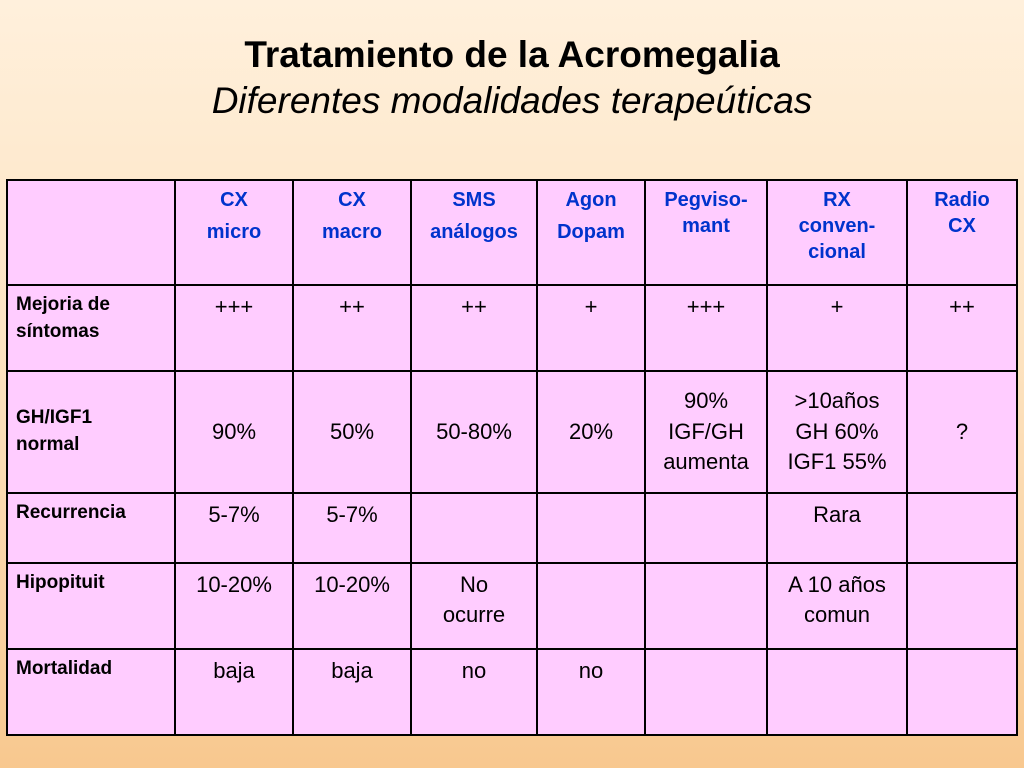 The width and height of the screenshot is (1024, 768). I want to click on row-label: GH/IGF1 normal, so click(91, 432).